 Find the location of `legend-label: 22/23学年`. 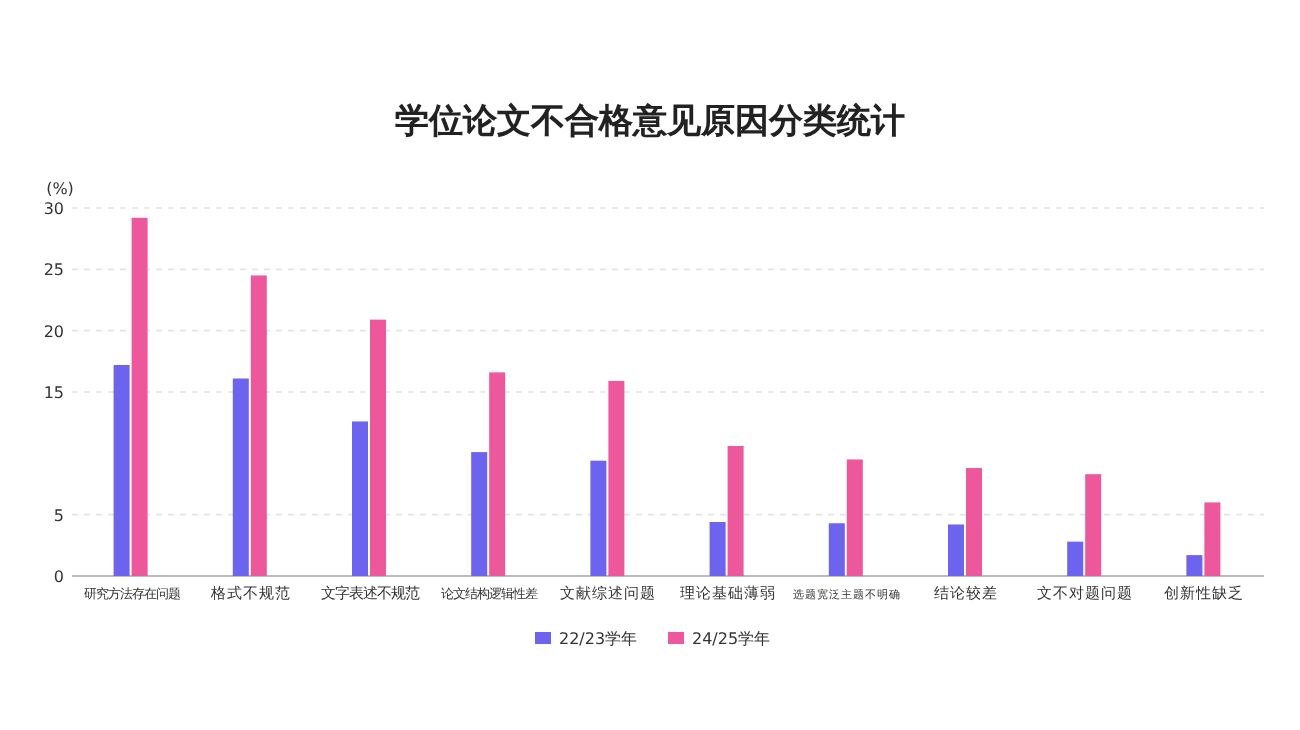

legend-label: 22/23学年 is located at coordinates (598, 639).